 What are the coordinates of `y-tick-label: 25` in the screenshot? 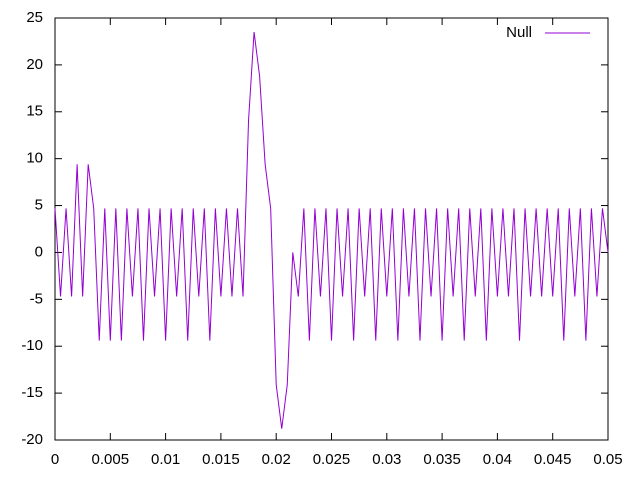 It's located at (34, 17).